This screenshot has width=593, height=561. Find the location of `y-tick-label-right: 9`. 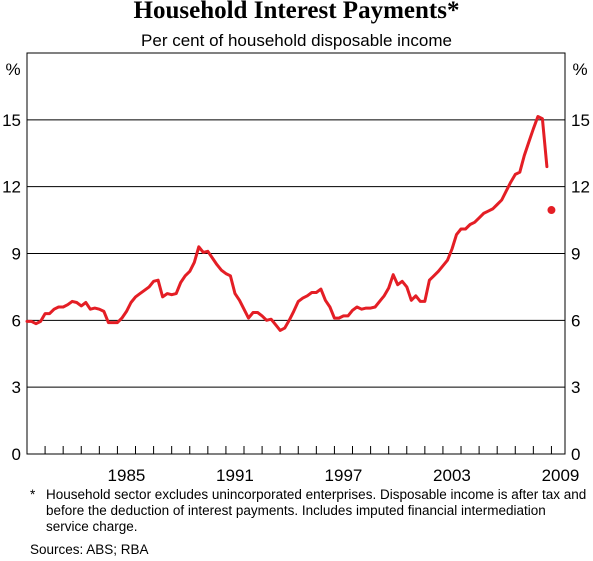

y-tick-label-right: 9 is located at coordinates (575, 254).